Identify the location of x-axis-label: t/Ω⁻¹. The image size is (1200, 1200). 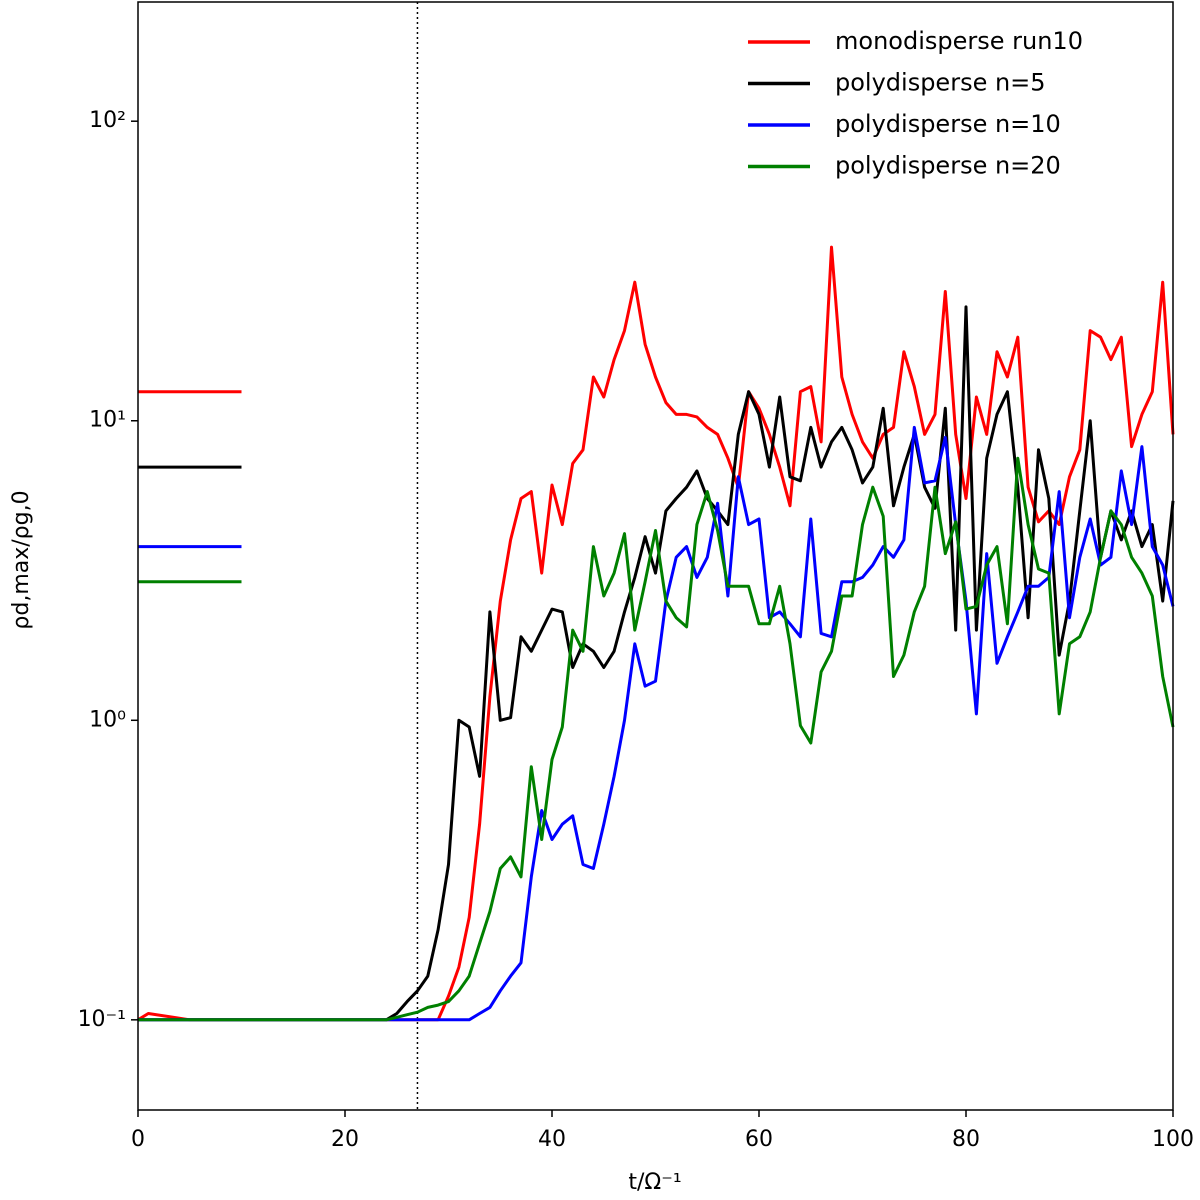
(654, 1182).